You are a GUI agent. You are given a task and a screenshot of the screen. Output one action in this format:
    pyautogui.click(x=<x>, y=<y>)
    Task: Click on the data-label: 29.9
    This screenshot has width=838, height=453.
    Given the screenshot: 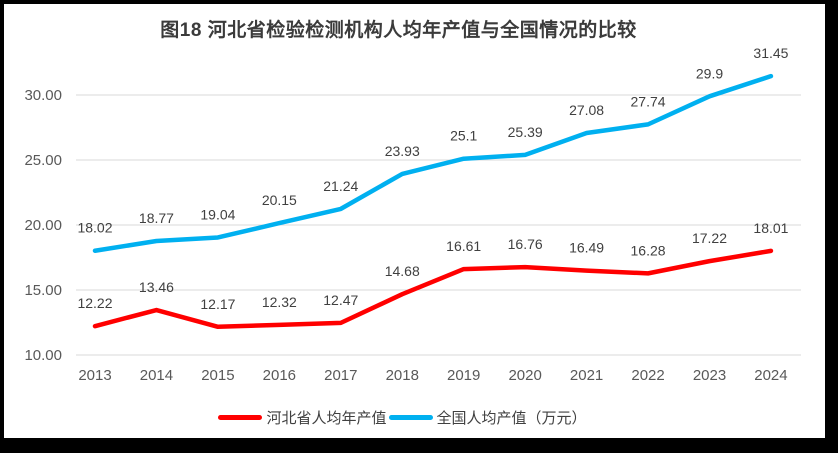 What is the action you would take?
    pyautogui.click(x=709, y=73)
    